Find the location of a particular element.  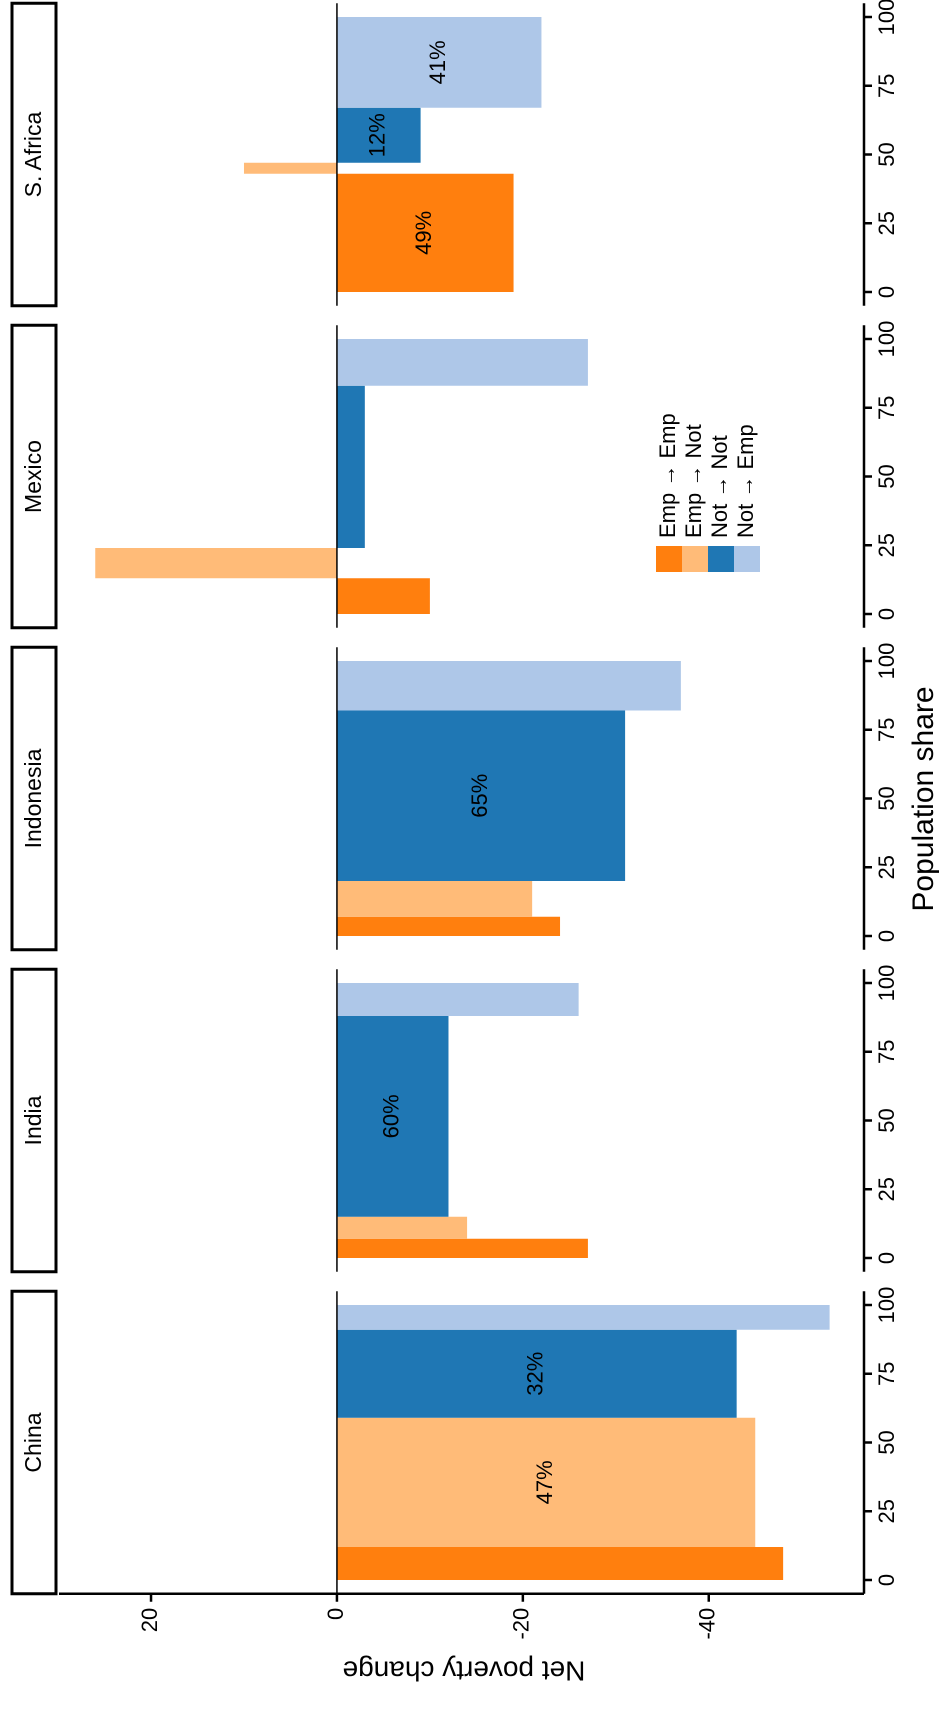

bar-label: 12% is located at coordinates (377, 135).